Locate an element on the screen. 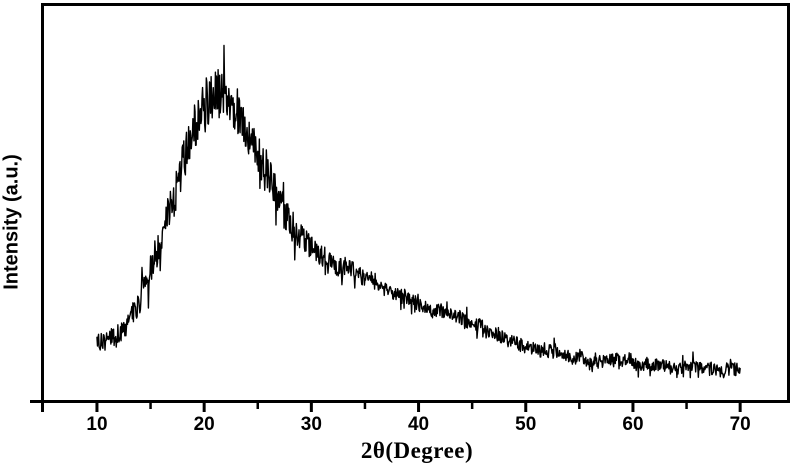 This screenshot has width=796, height=466. y-axis-title: Intensity (a.u.) is located at coordinates (11, 222).